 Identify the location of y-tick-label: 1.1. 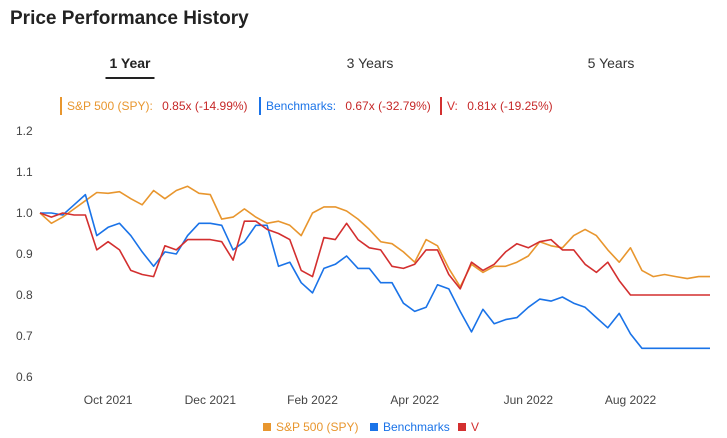
(24, 172).